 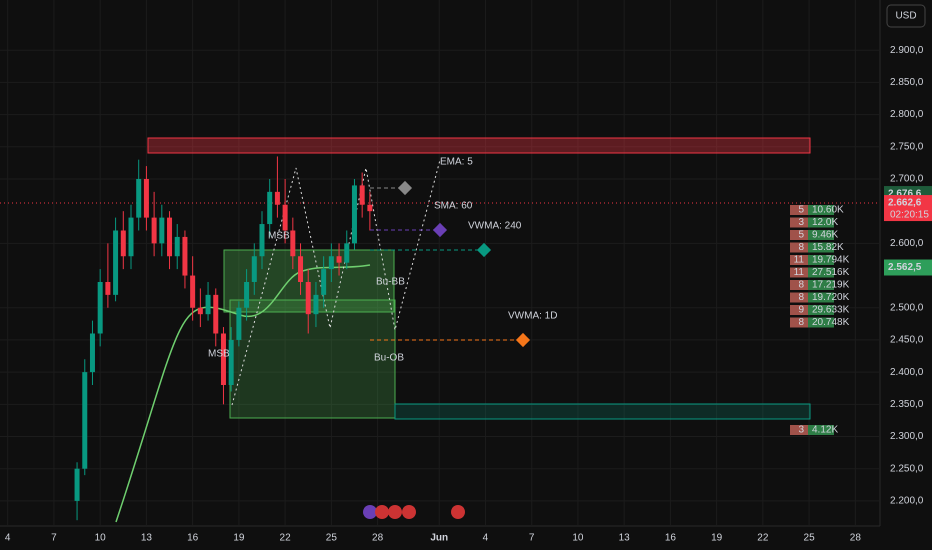 I want to click on profile-volume: 4.12K, so click(x=825, y=430).